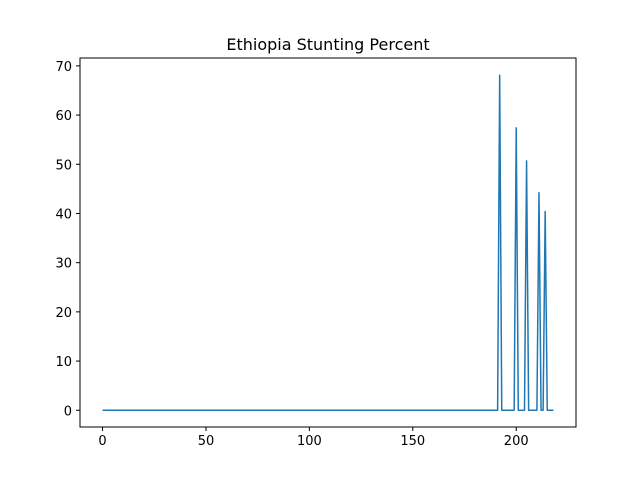 Image resolution: width=640 pixels, height=480 pixels. What do you see at coordinates (516, 441) in the screenshot?
I see `x-tick-label: 200` at bounding box center [516, 441].